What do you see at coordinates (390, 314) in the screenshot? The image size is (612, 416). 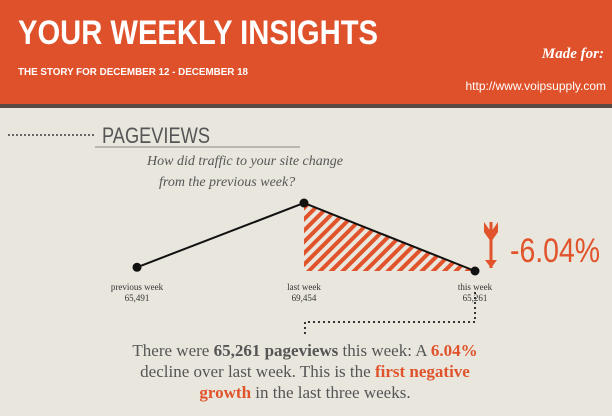 I see `connector` at bounding box center [390, 314].